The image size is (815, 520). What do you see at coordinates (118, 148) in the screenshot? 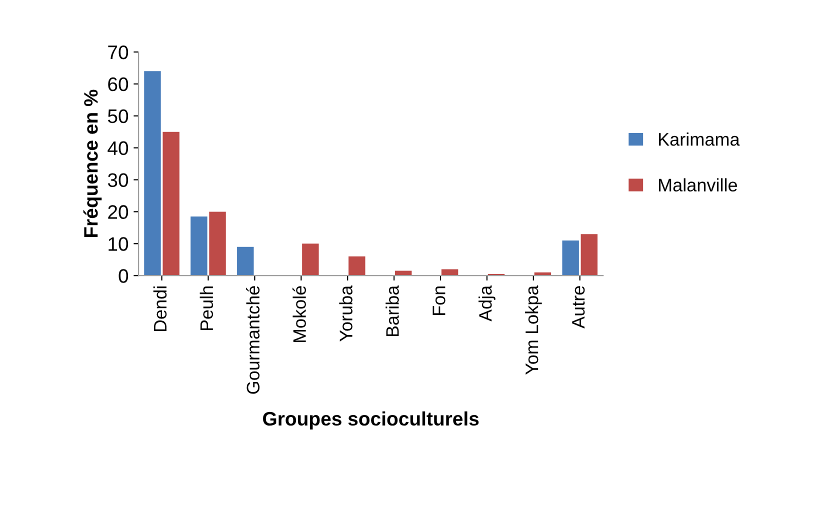
I see `y-tick-label: 40` at bounding box center [118, 148].